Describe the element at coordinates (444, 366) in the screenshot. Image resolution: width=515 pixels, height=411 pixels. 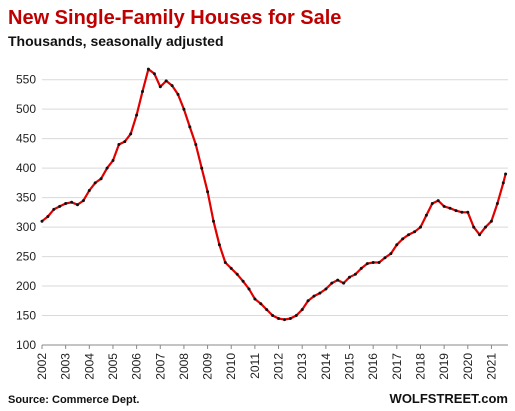
I see `x-tick-label: 2019` at that location.